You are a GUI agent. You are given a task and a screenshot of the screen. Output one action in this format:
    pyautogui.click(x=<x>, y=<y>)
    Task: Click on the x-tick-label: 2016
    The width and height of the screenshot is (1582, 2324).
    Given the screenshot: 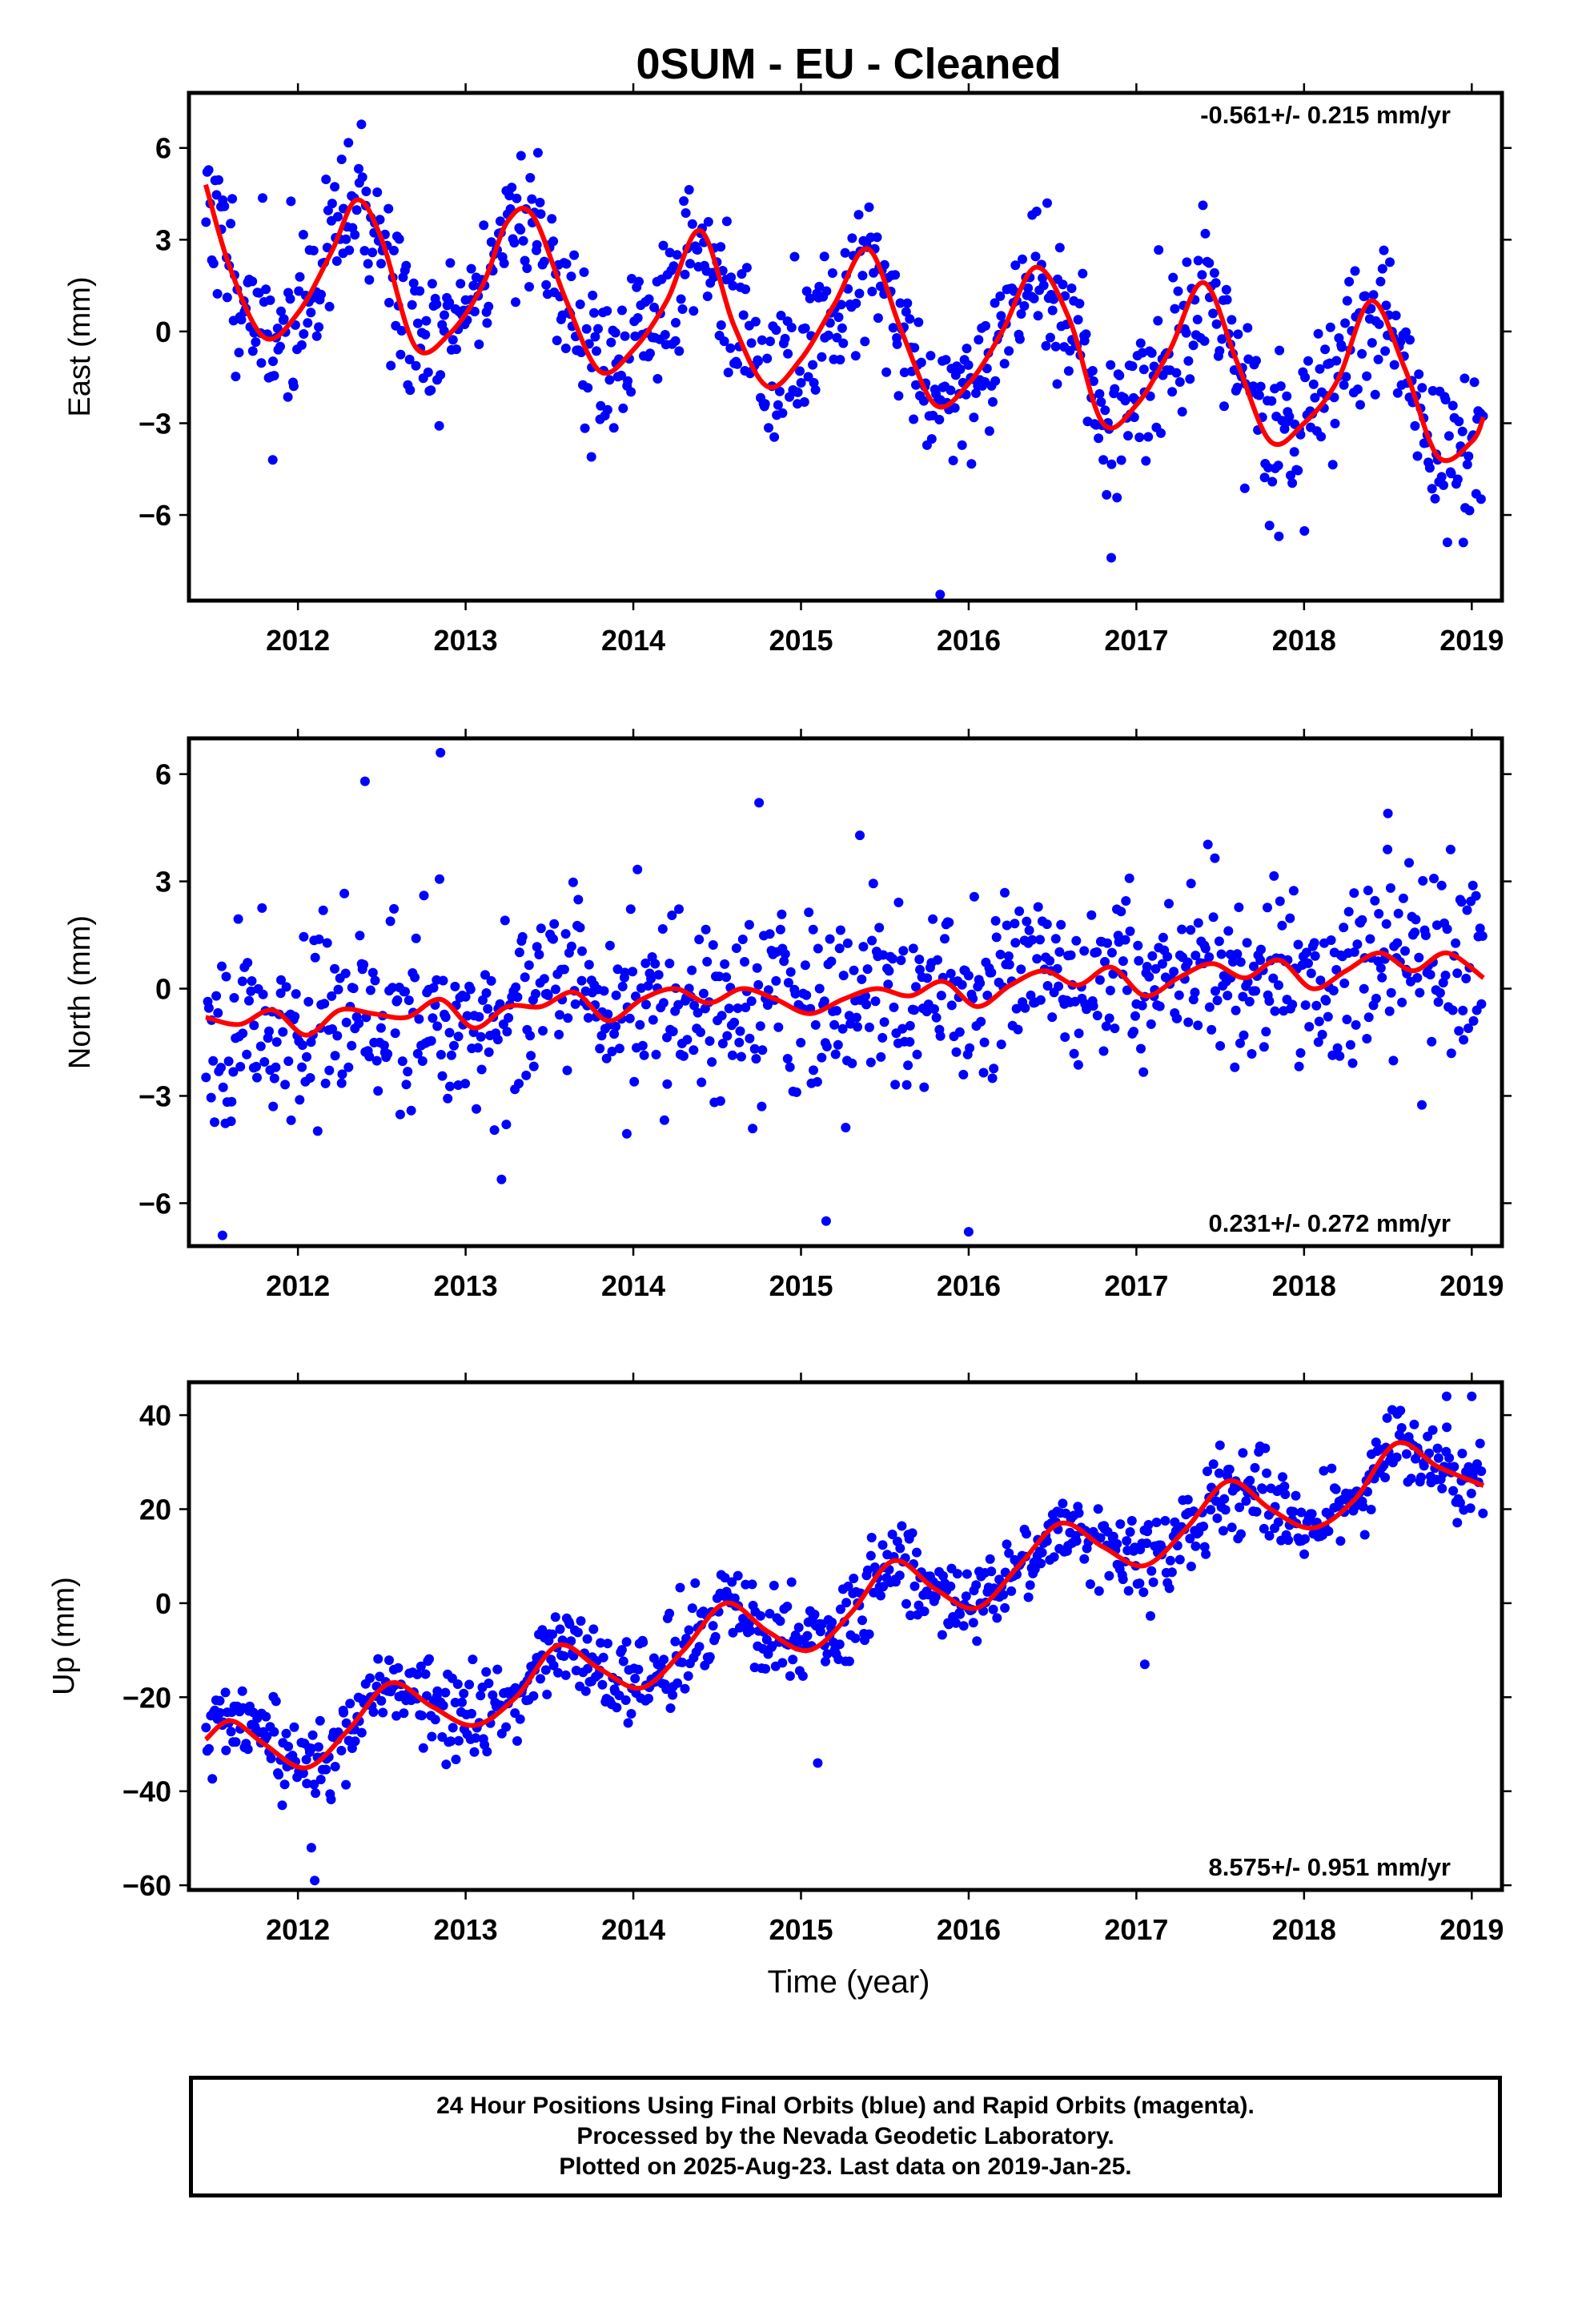 What is the action you would take?
    pyautogui.click(x=969, y=1929)
    